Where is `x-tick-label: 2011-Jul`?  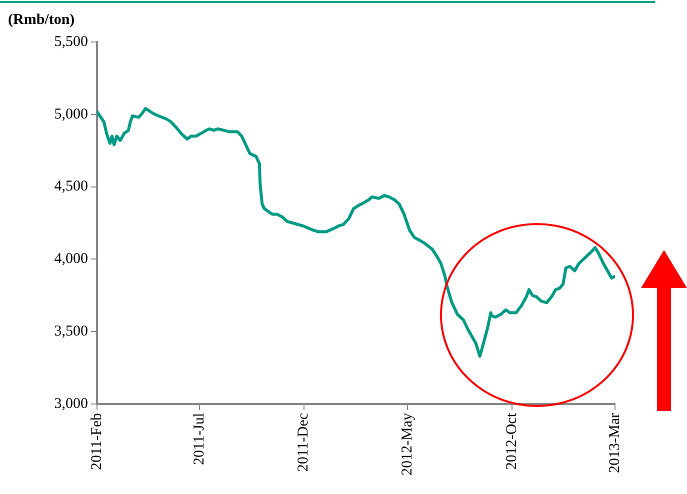 x-tick-label: 2011-Jul is located at coordinates (199, 439).